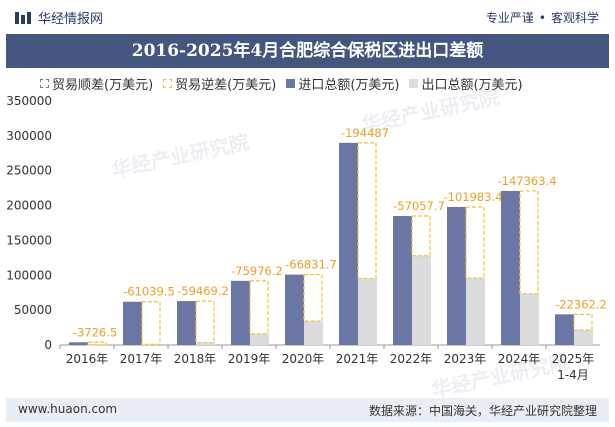 The image size is (615, 427). What do you see at coordinates (48, 345) in the screenshot?
I see `y-tick-label: 0` at bounding box center [48, 345].